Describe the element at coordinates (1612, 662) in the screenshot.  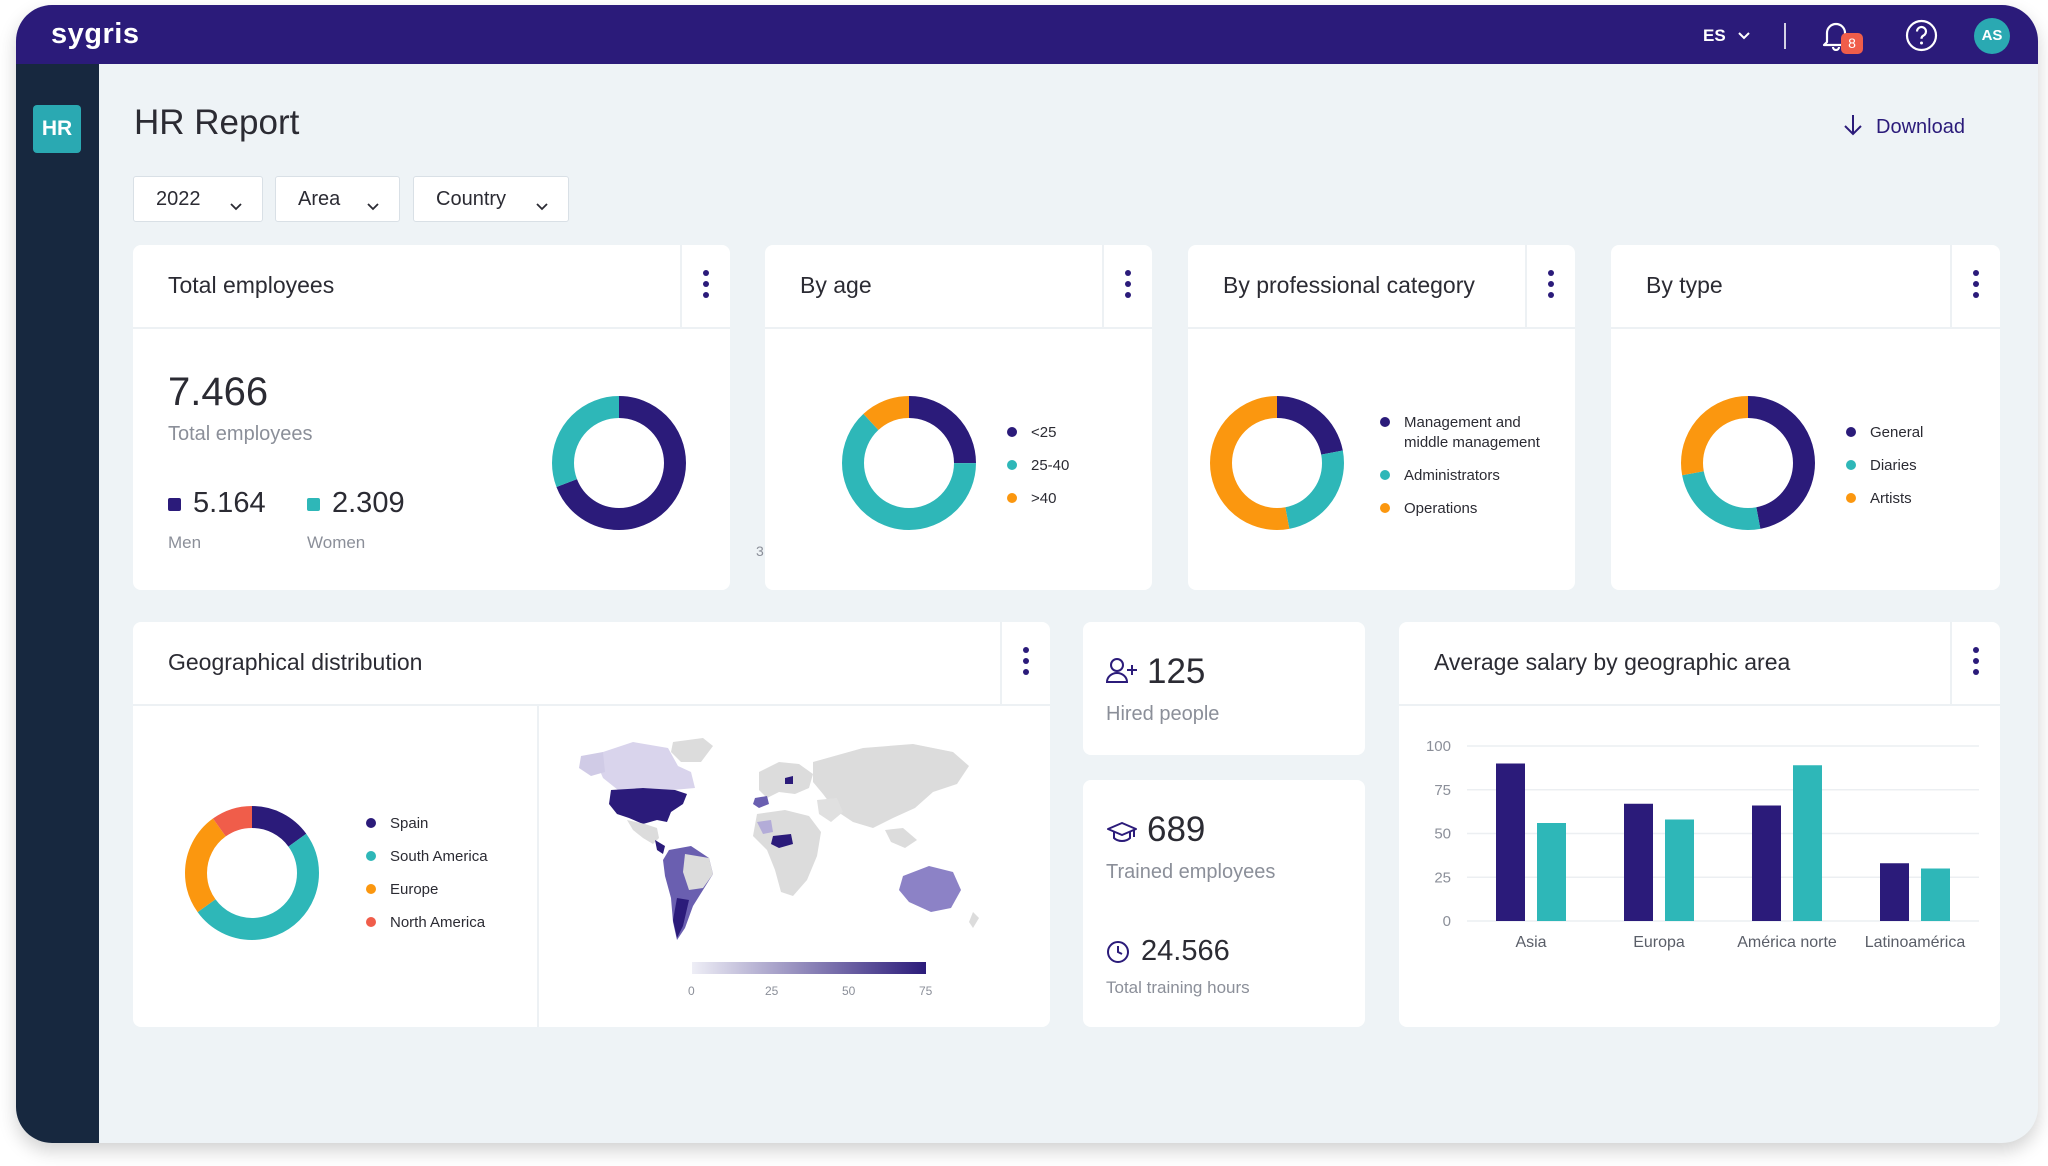
I see `card-title: Average salary by geographic area` at that location.